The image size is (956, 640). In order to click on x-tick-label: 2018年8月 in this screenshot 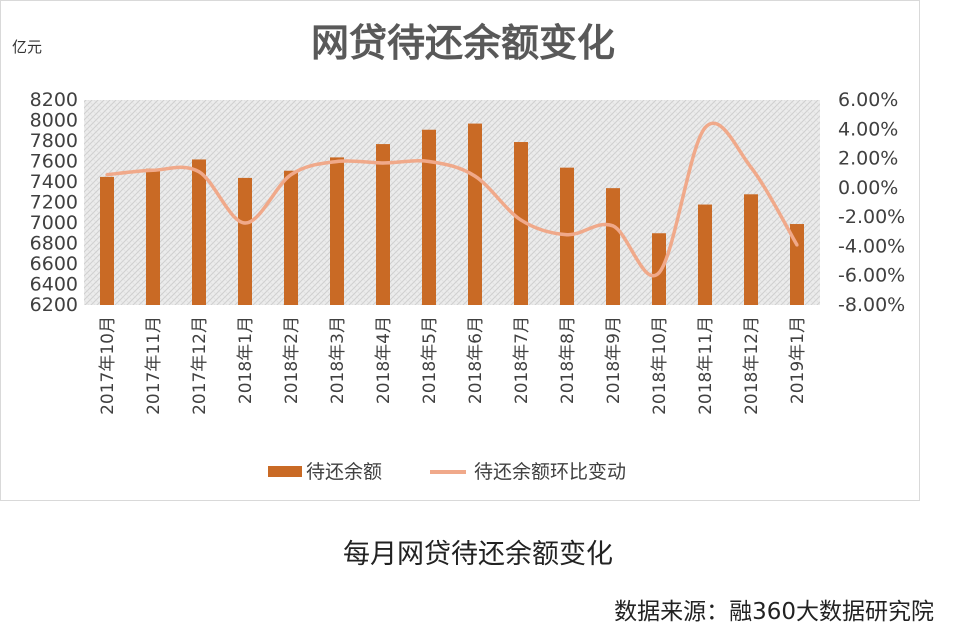, I will do `click(568, 360)`.